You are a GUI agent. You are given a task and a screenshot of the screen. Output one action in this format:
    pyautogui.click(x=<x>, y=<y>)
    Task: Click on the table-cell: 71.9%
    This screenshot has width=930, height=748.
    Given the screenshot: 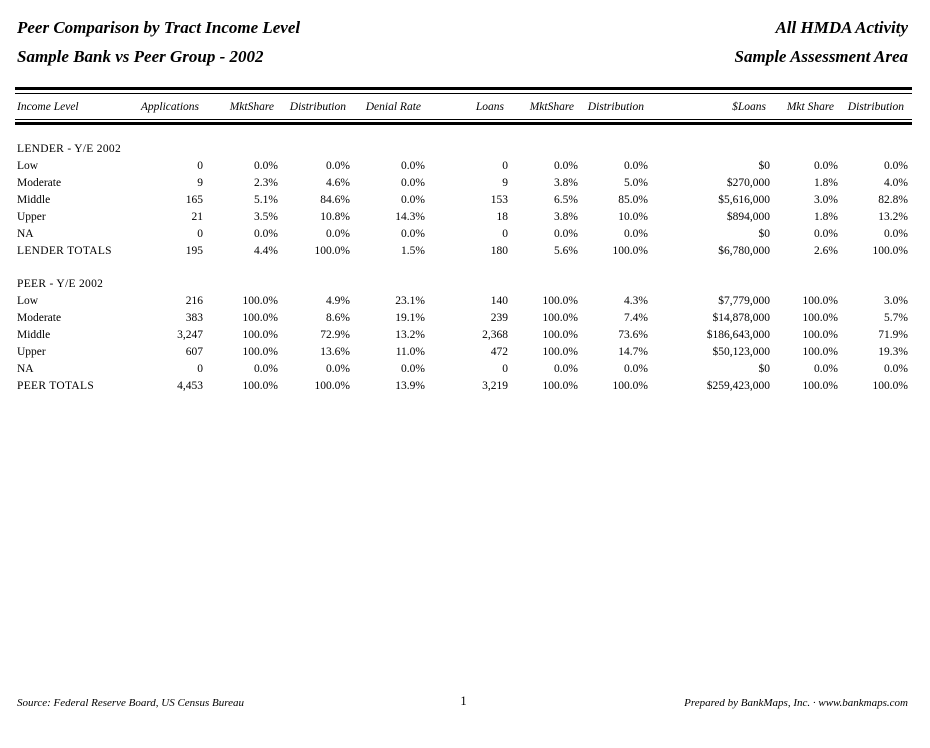 What is the action you would take?
    pyautogui.click(x=893, y=335)
    